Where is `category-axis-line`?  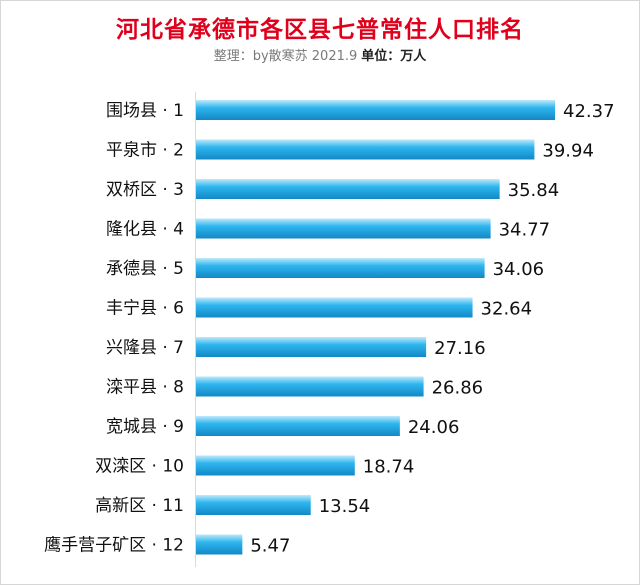 category-axis-line is located at coordinates (195, 329).